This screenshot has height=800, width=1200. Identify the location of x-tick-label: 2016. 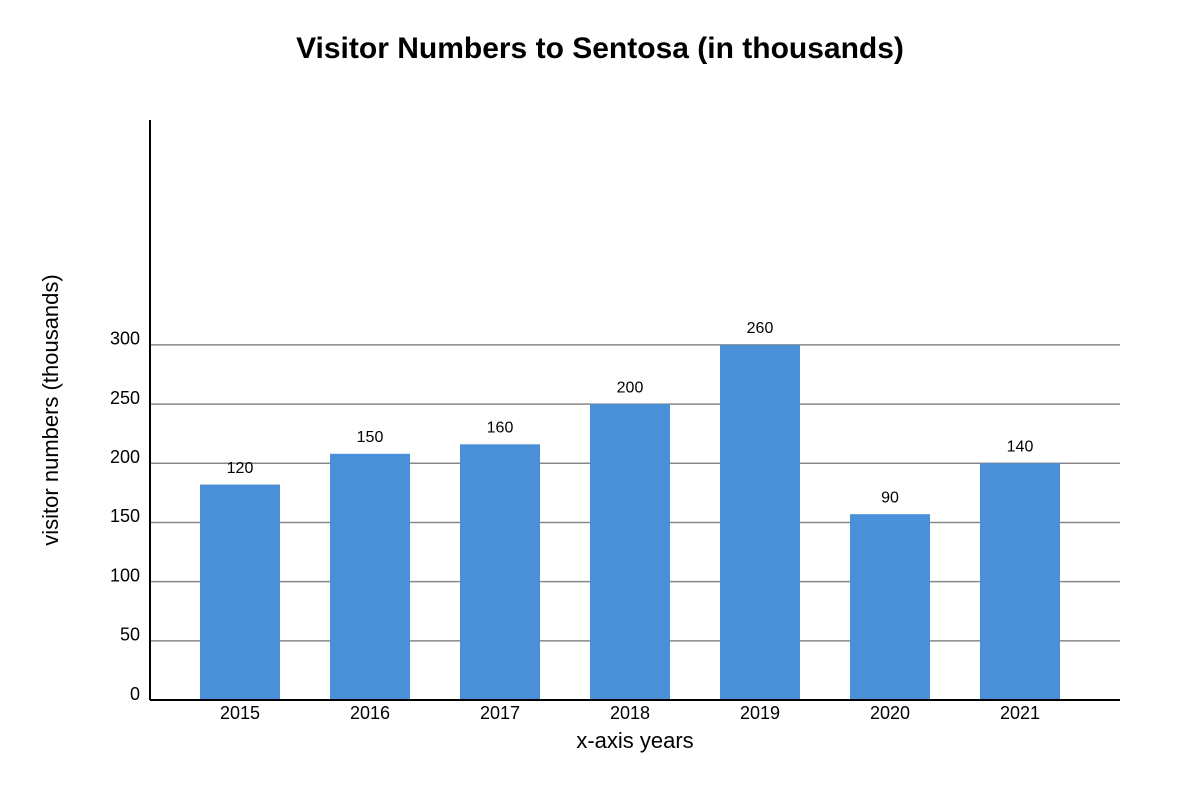
(370, 713).